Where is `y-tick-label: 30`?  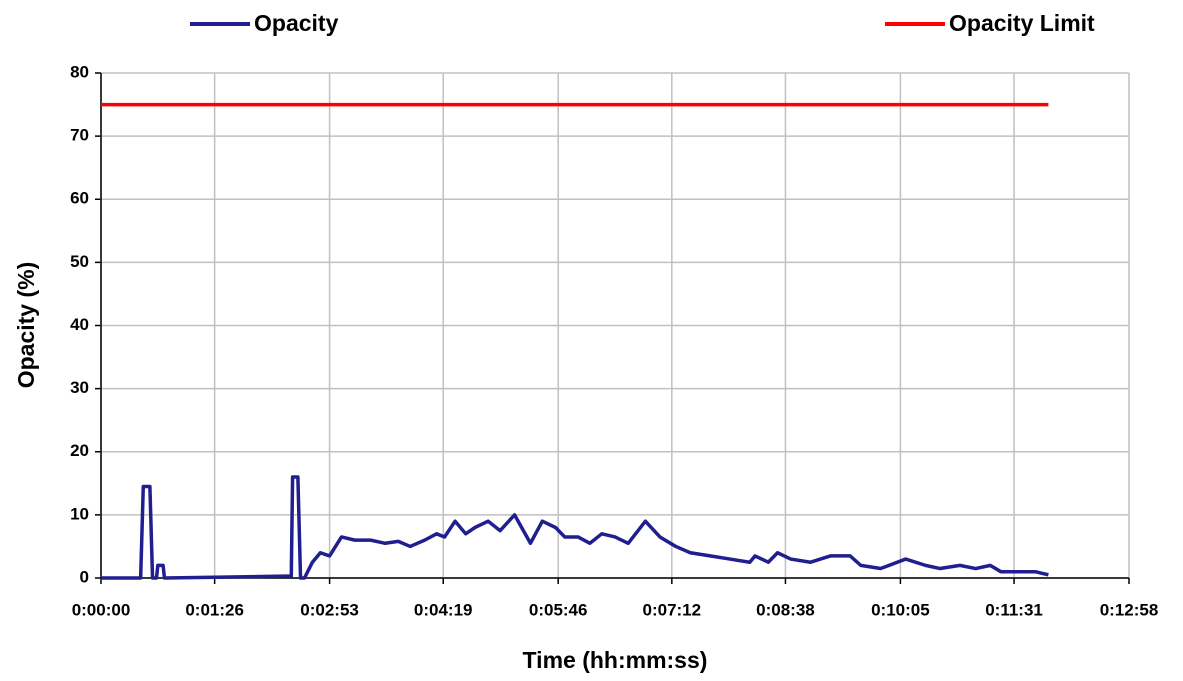 y-tick-label: 30 is located at coordinates (79, 387).